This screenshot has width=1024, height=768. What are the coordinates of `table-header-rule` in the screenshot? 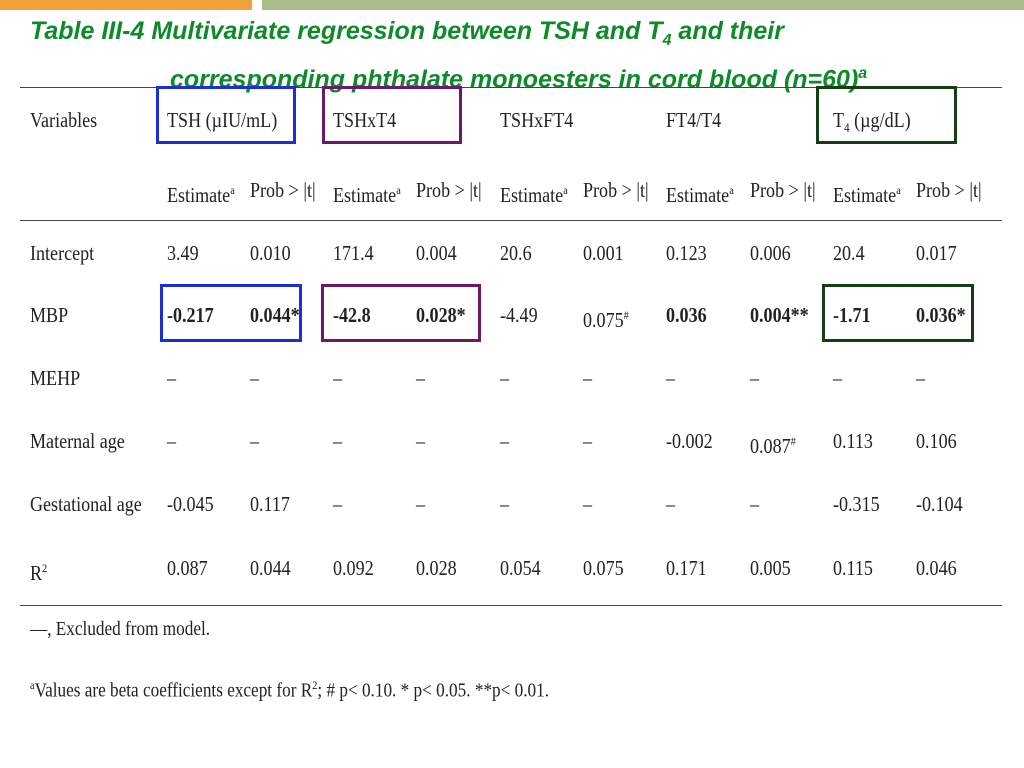 It's located at (511, 220).